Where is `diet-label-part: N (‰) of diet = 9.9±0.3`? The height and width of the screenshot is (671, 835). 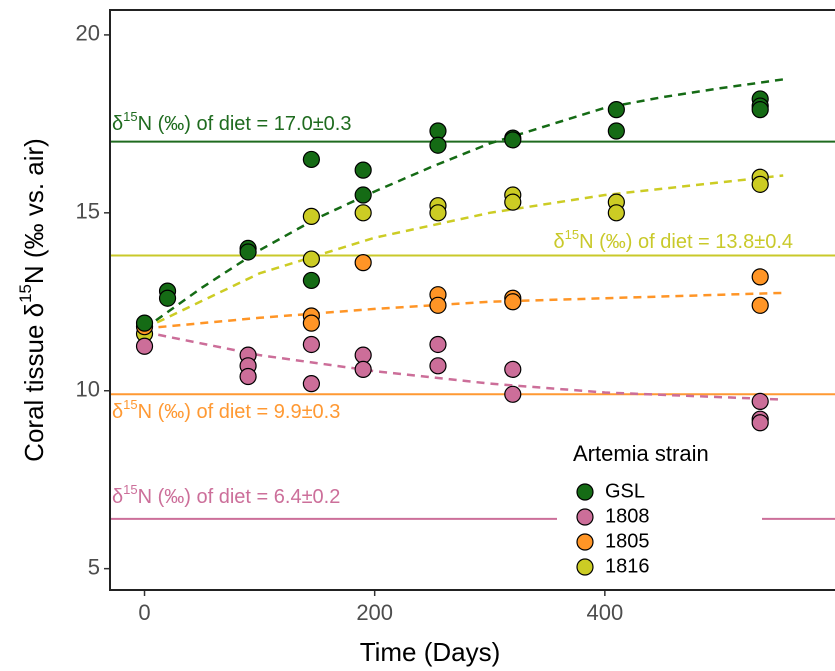
diet-label-part: N (‰) of diet = 9.9±0.3 is located at coordinates (239, 412).